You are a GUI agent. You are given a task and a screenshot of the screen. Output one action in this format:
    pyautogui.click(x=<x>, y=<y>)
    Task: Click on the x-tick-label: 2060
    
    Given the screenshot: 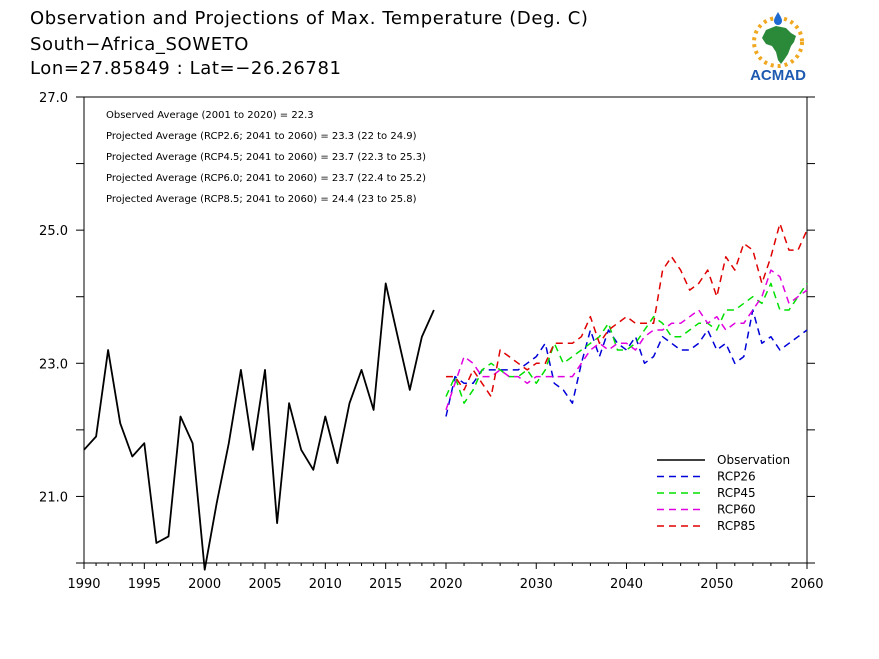 What is the action you would take?
    pyautogui.click(x=806, y=584)
    